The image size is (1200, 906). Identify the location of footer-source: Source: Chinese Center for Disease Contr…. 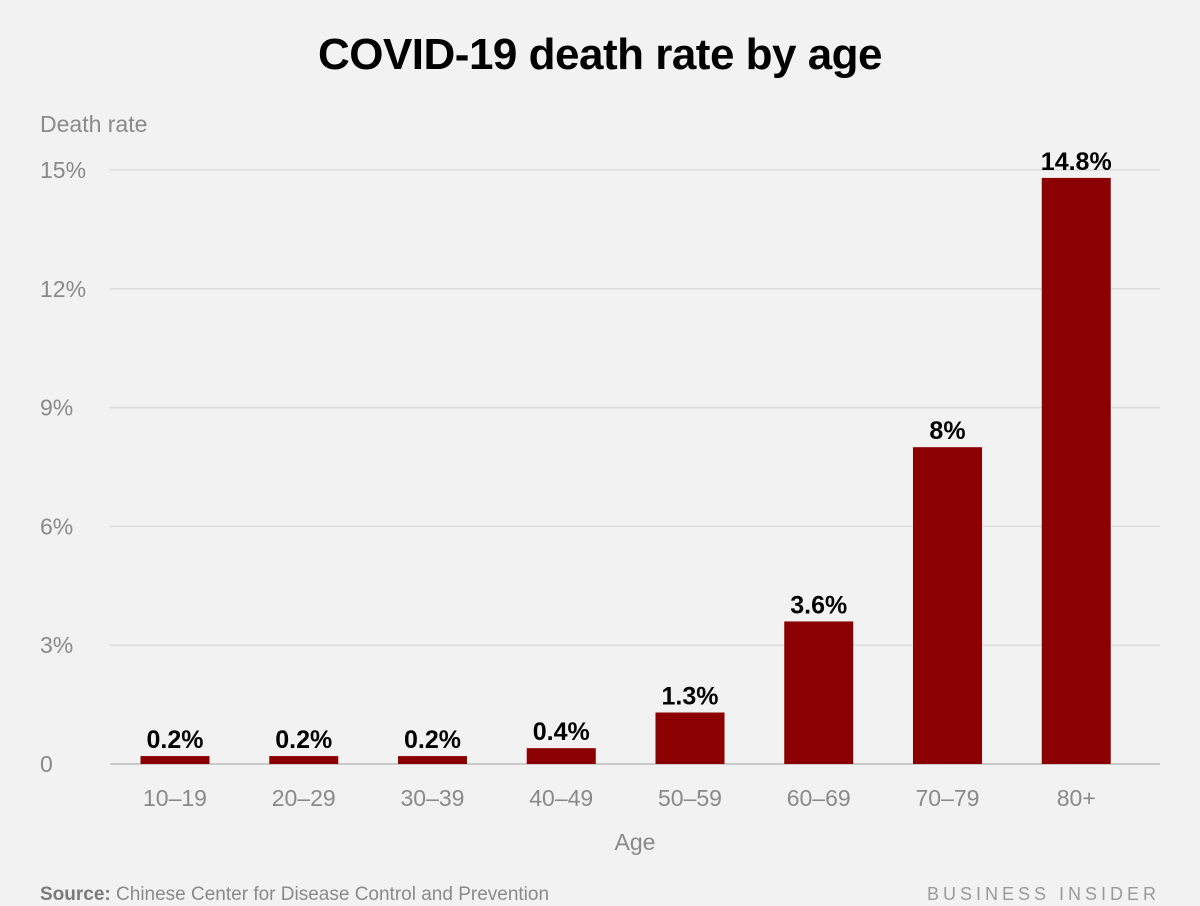
(294, 895).